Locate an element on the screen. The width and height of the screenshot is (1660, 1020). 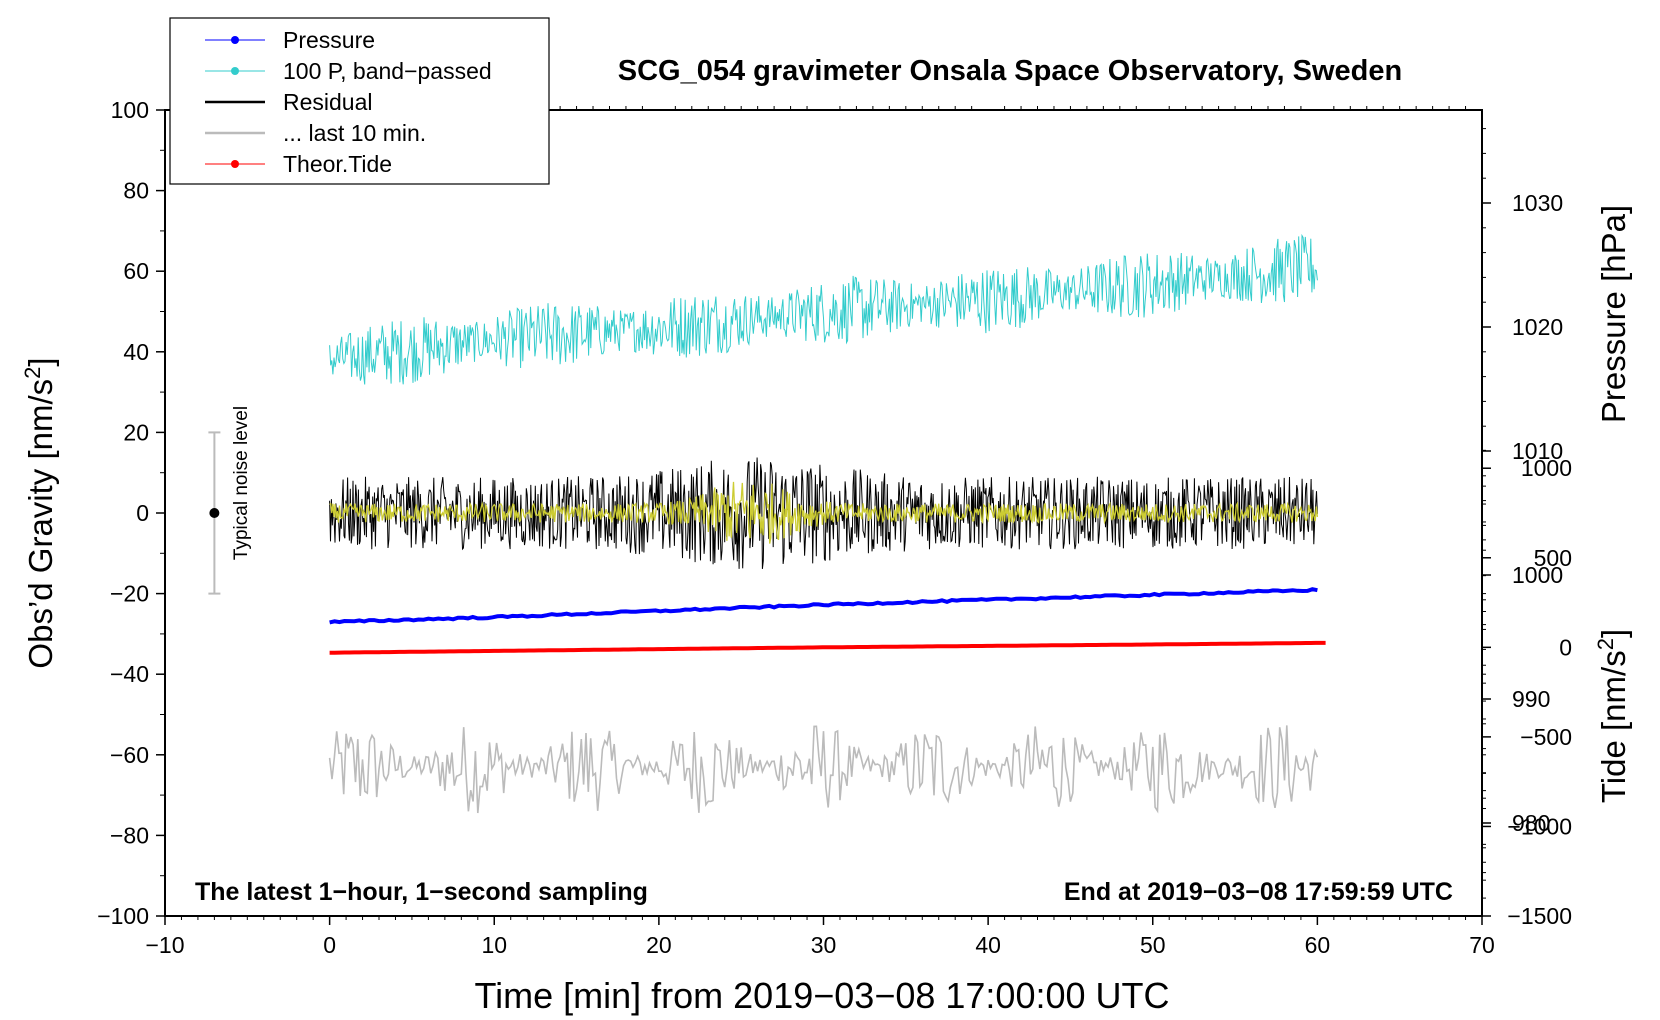
pressure-tick-label: 1030 is located at coordinates (1537, 203).